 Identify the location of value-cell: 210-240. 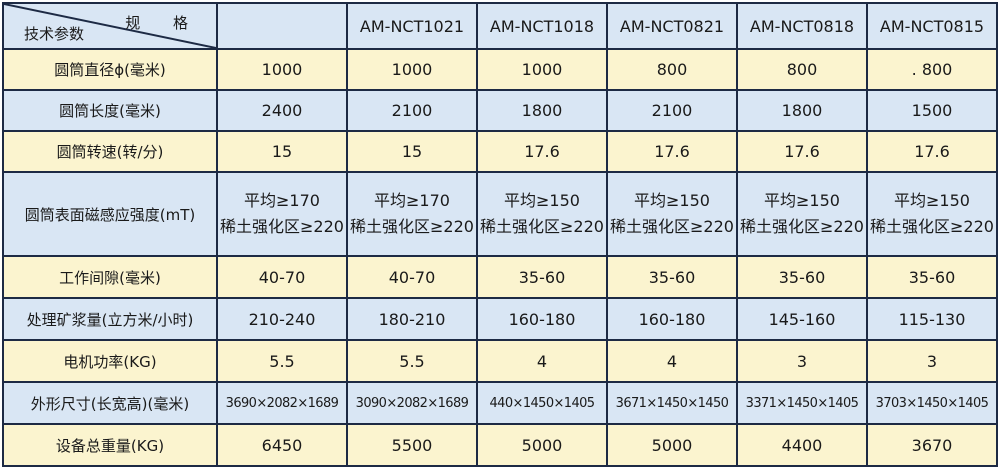
(282, 319).